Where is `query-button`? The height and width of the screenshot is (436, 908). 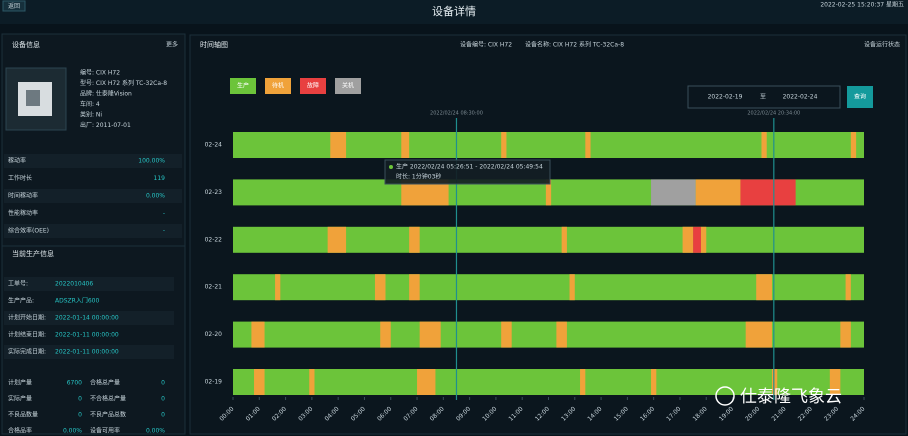
query-button is located at coordinates (860, 97).